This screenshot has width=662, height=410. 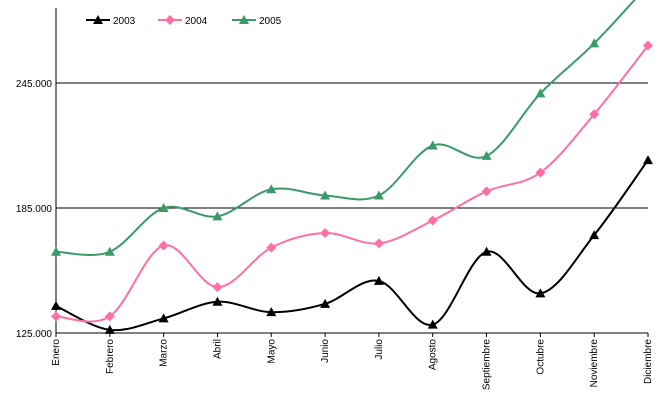 What do you see at coordinates (379, 349) in the screenshot?
I see `x-tick-label: Julio` at bounding box center [379, 349].